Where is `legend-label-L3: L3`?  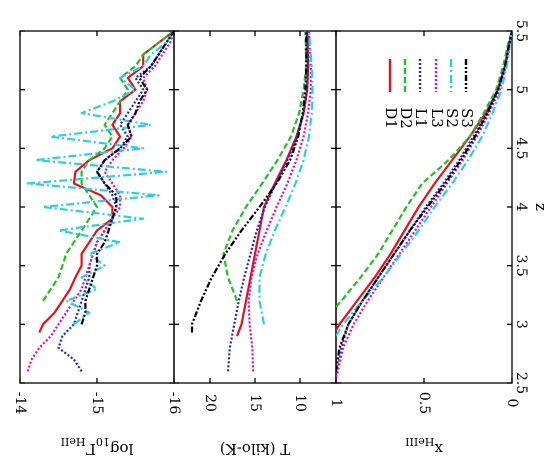
legend-label-L3: L3 is located at coordinates (437, 118).